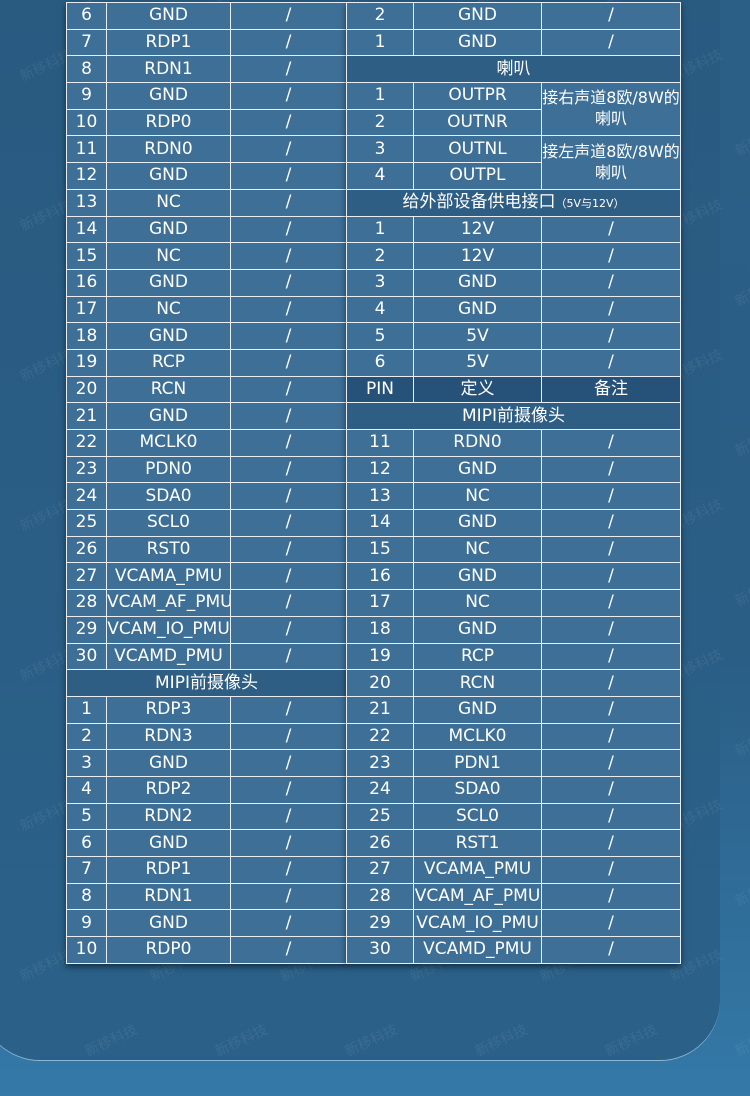 This screenshot has width=750, height=1096. What do you see at coordinates (513, 162) in the screenshot?
I see `table-row: 3 OUTNL 接左声道8欧/8W的喇叭` at bounding box center [513, 162].